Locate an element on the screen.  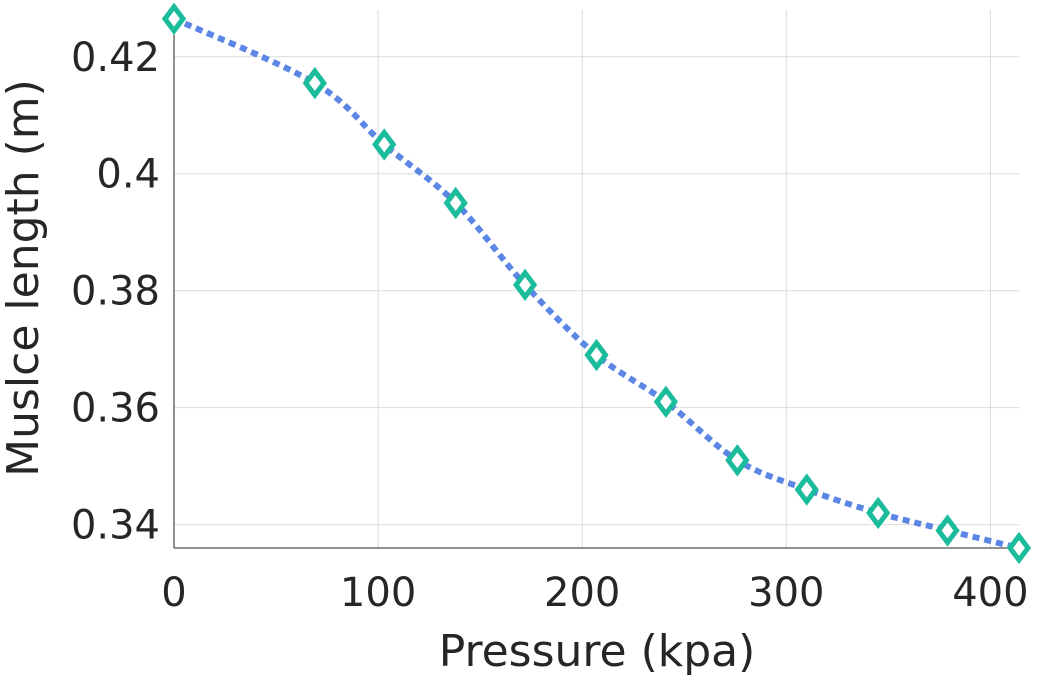
y-tick-labels: 0.34 0.36 0.38 0.4 0.42 is located at coordinates (115, 292).